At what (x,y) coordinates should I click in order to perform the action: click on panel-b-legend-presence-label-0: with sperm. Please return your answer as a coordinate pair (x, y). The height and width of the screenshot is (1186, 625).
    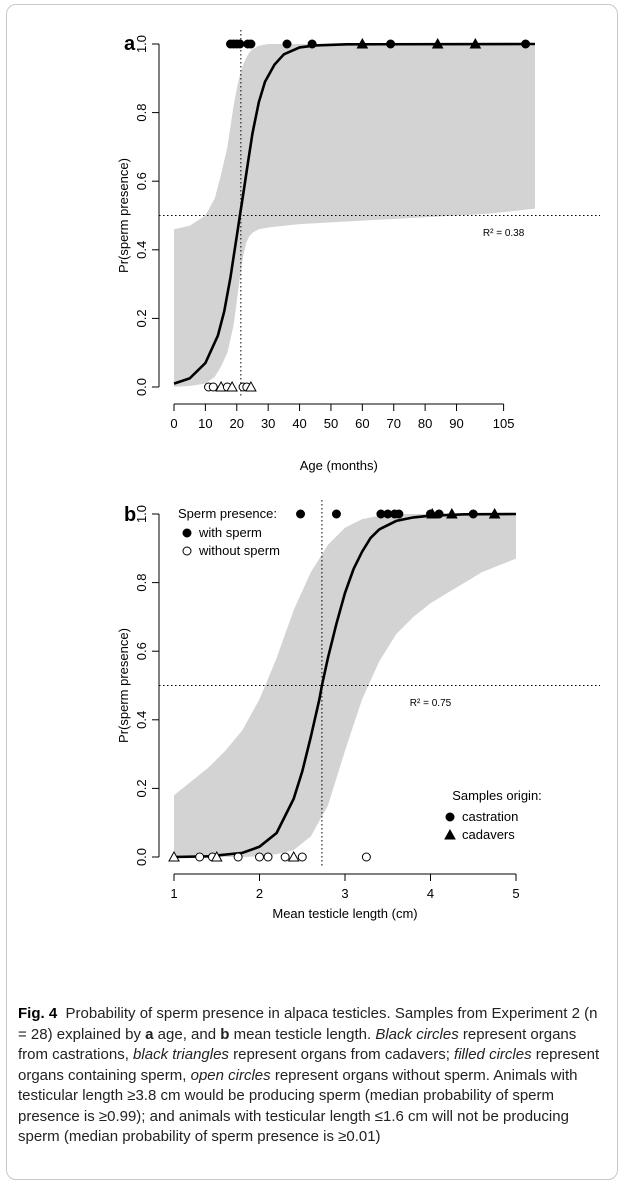
    Looking at the image, I should click on (230, 532).